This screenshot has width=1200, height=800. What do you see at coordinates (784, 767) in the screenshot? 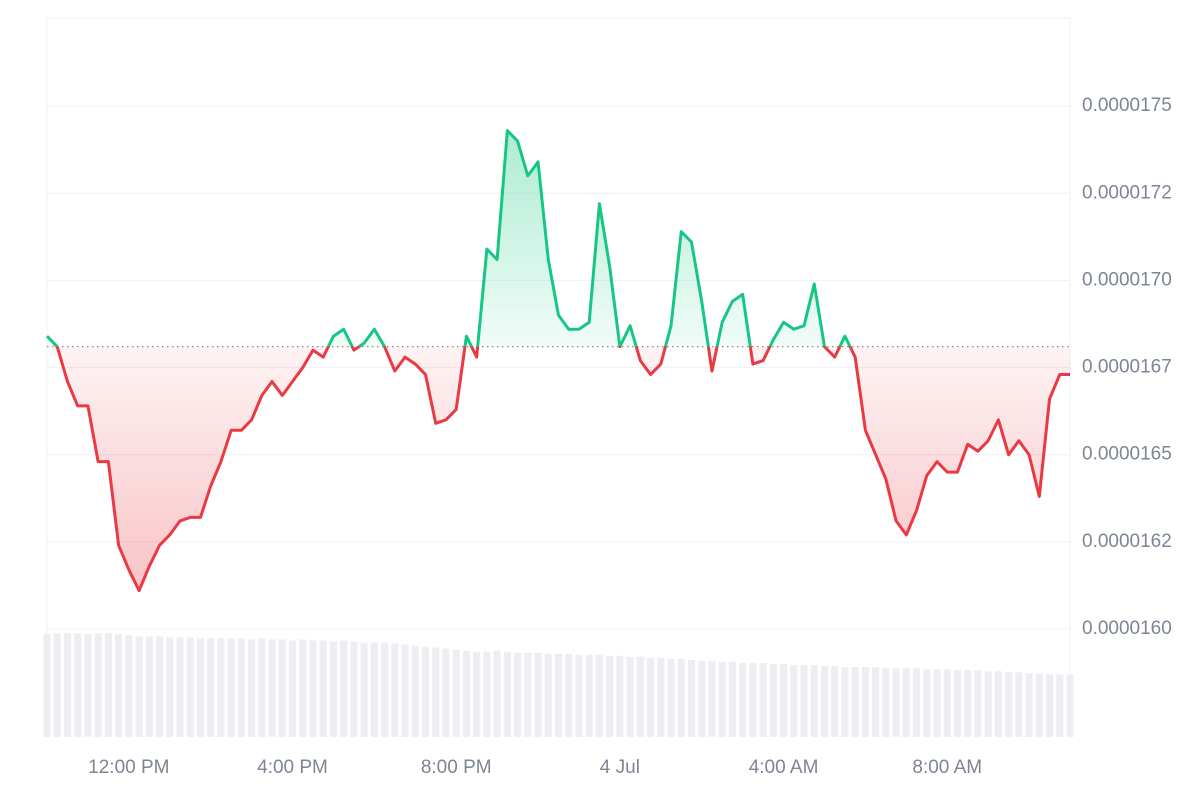
I see `x-tick-label: 4:00 AM` at bounding box center [784, 767].